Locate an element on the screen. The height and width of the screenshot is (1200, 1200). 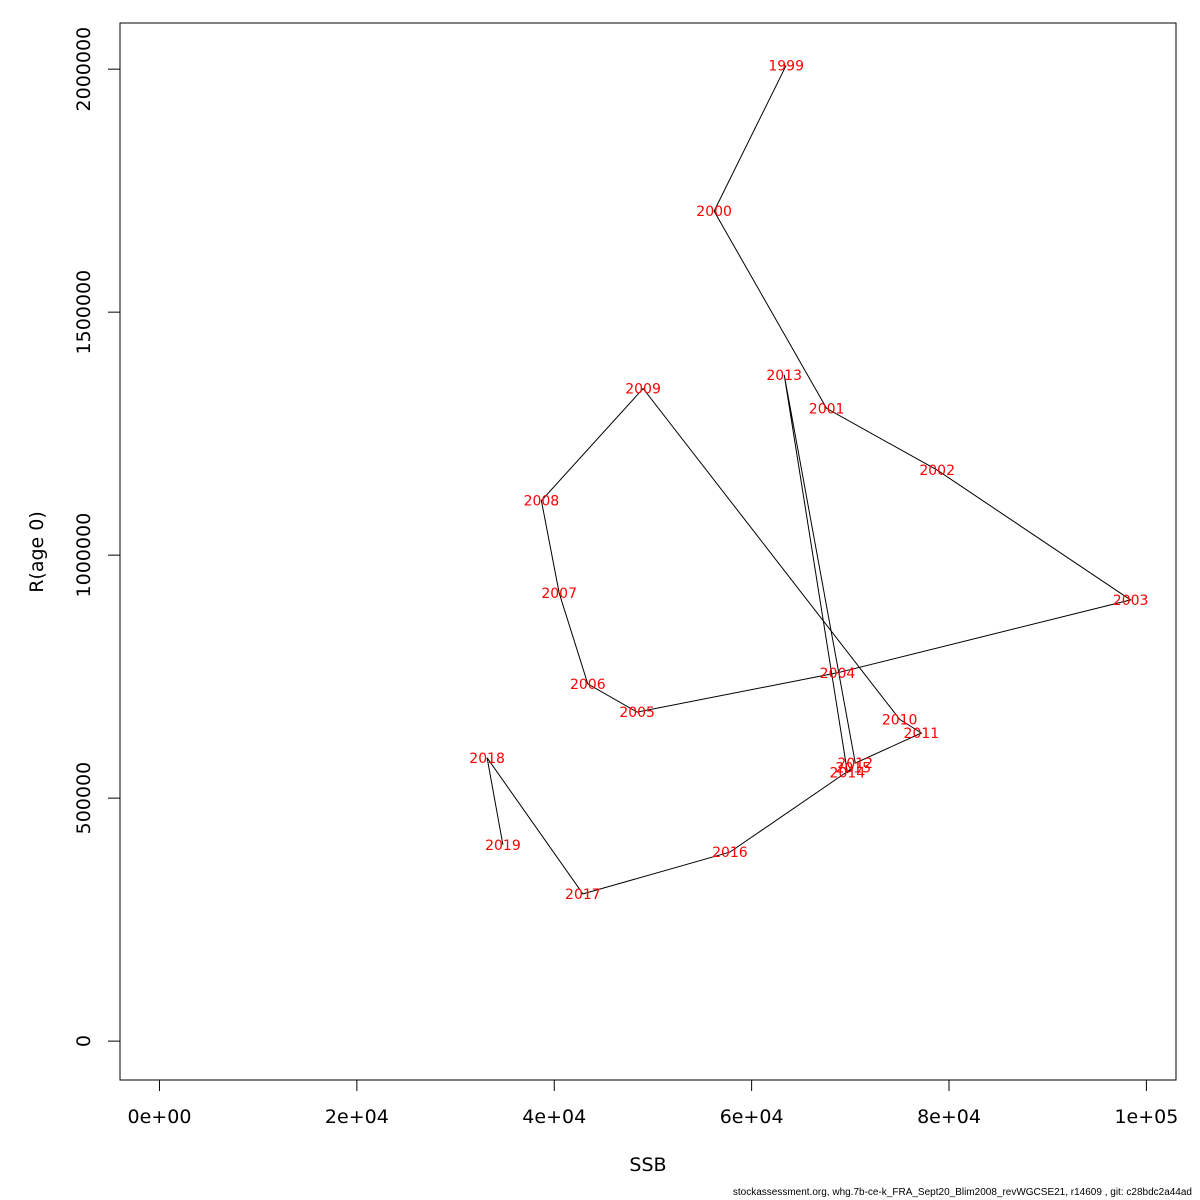
point-label-2013: 2013 is located at coordinates (784, 376).